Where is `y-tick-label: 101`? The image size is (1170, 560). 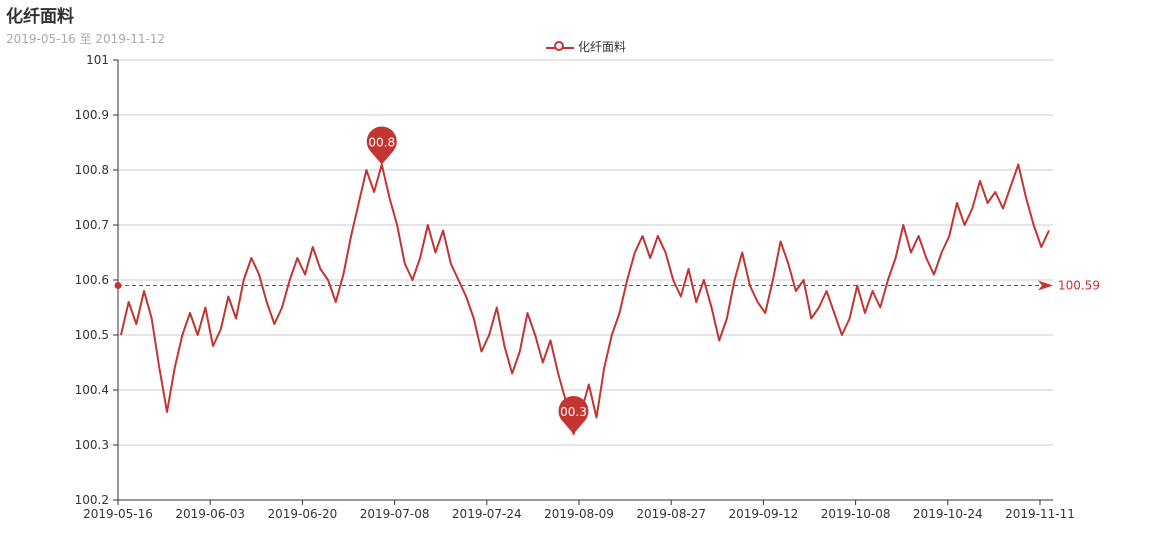 y-tick-label: 101 is located at coordinates (97, 60).